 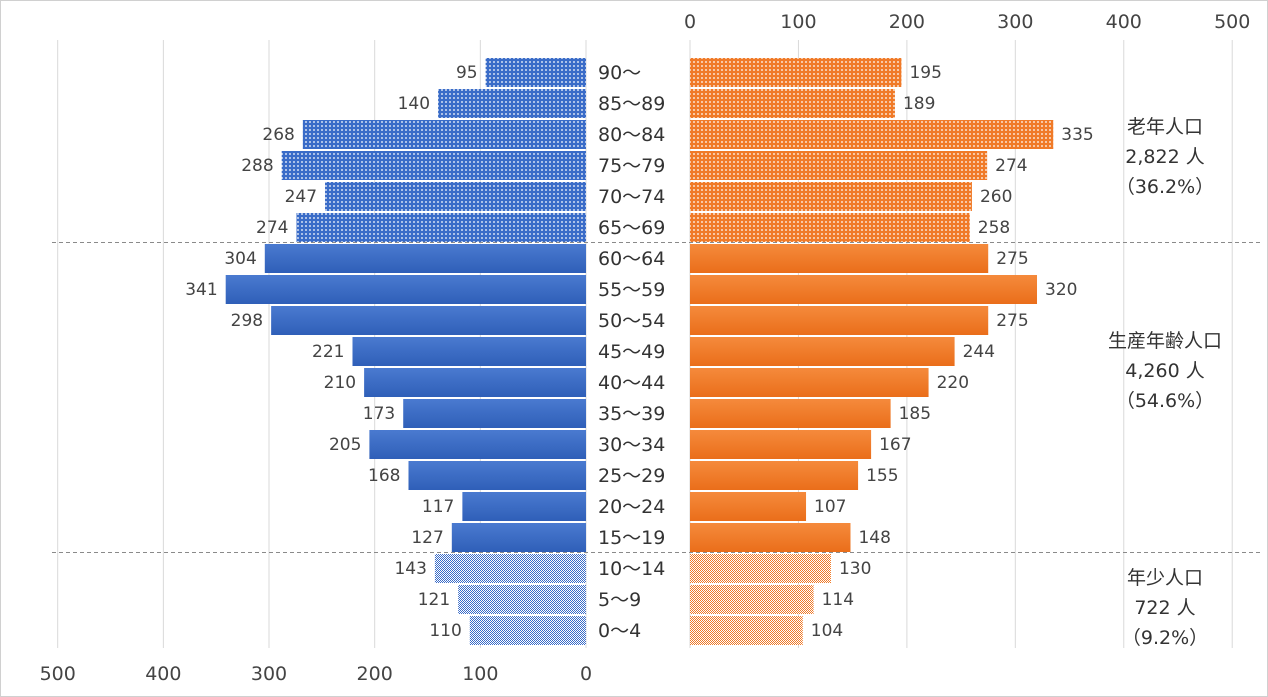 I want to click on left-bar-value-label: 221, so click(x=328, y=352).